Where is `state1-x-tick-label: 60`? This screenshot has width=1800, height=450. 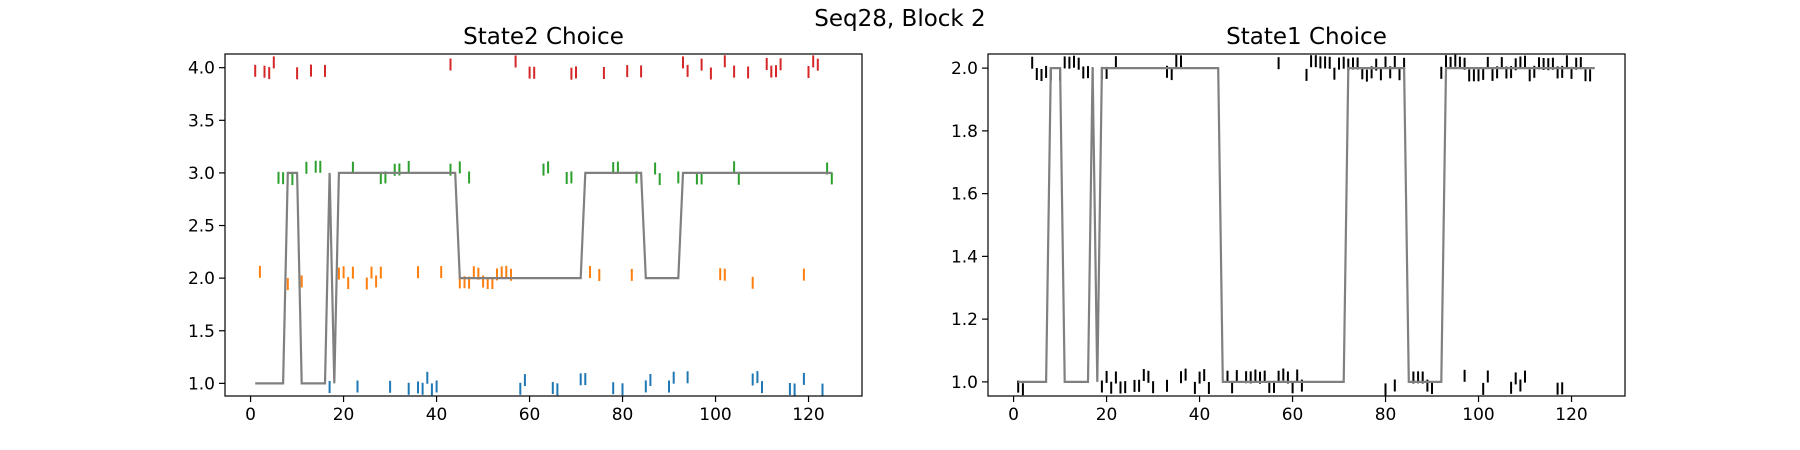
state1-x-tick-label: 60 is located at coordinates (1293, 415).